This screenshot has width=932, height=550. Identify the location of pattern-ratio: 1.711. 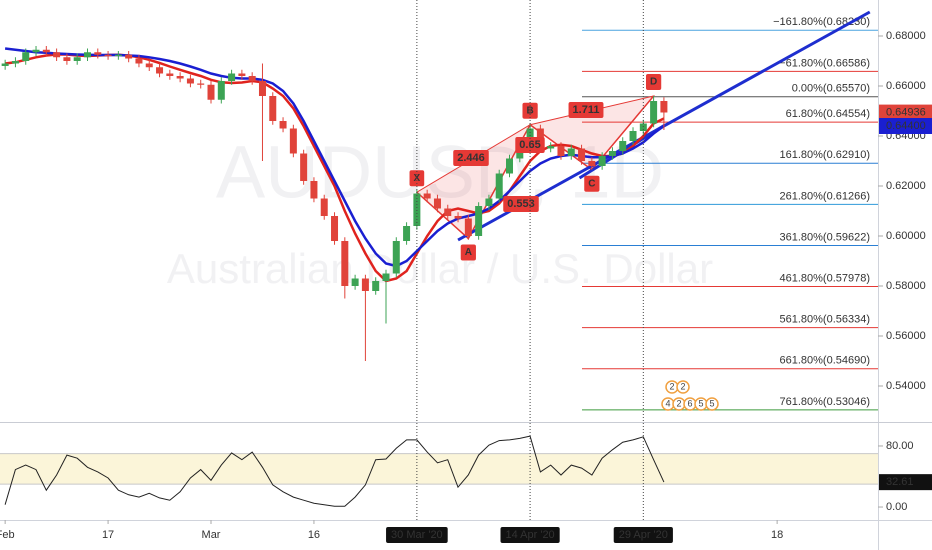
(586, 110).